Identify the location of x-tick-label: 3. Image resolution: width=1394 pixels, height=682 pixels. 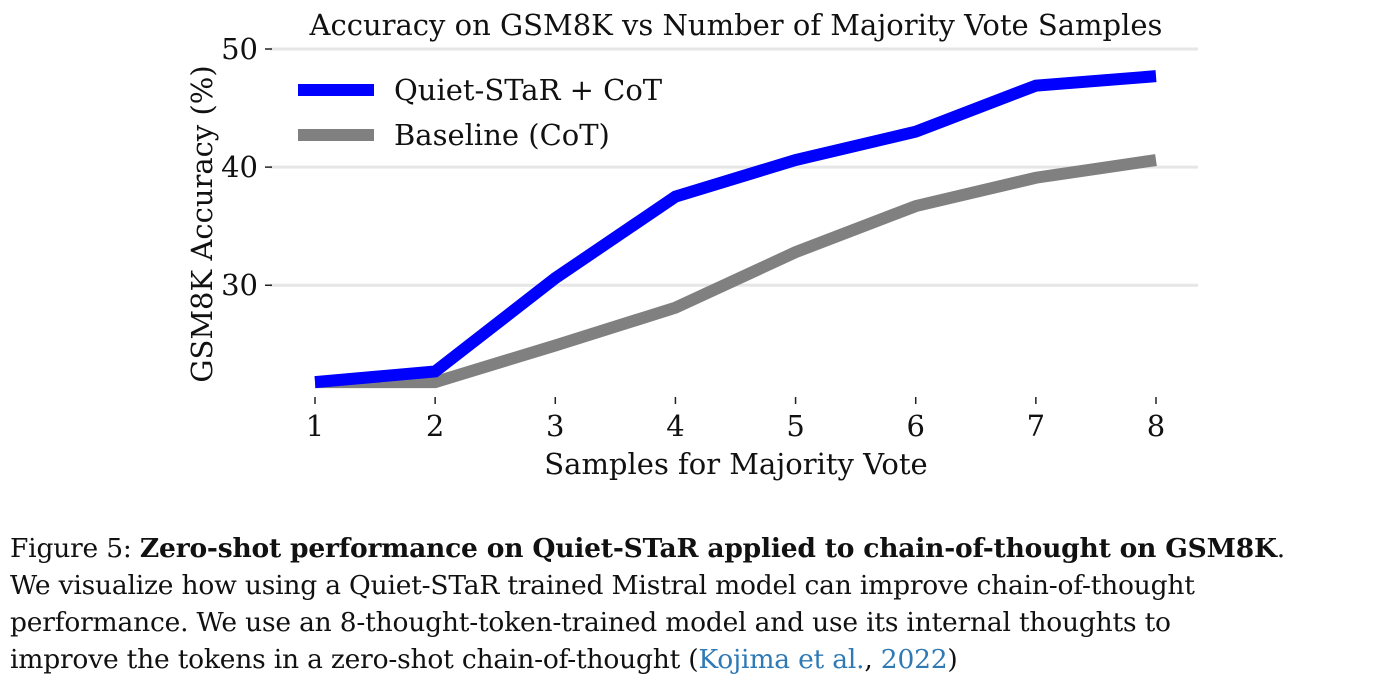
(555, 426).